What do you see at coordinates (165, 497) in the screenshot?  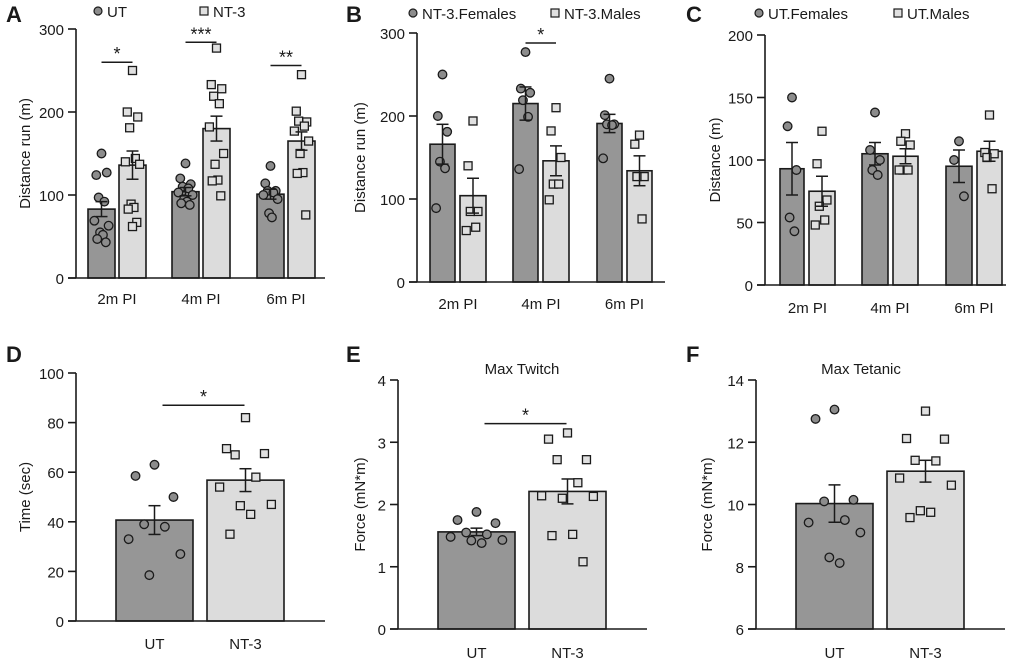 I see `panel-d: D UT NT-3 0 20 40 60 80 100 Time (sec) *` at bounding box center [165, 497].